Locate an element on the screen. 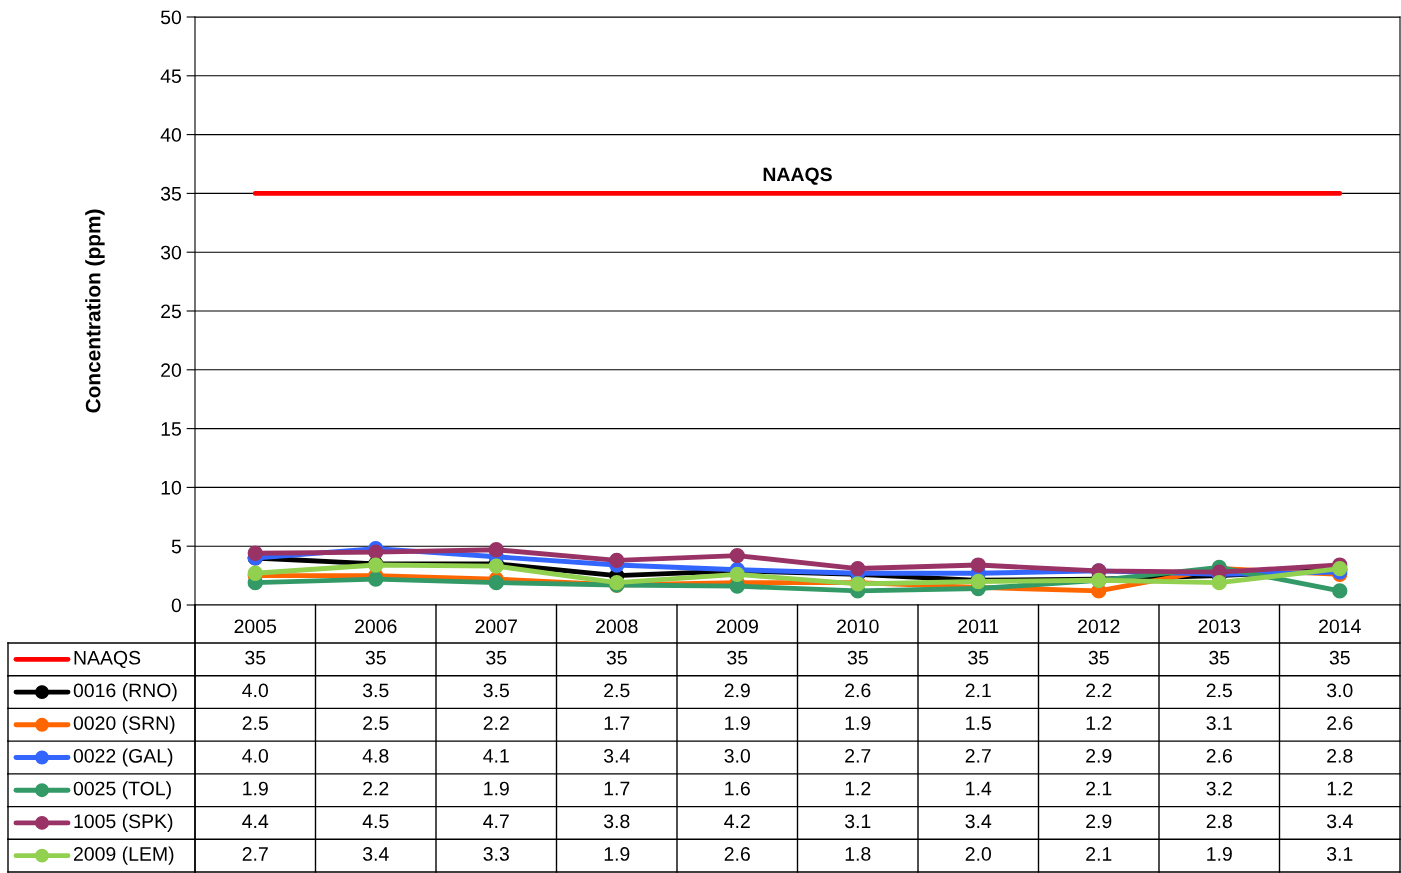  y-axis-title: Concentration (ppm) is located at coordinates (95, 311).